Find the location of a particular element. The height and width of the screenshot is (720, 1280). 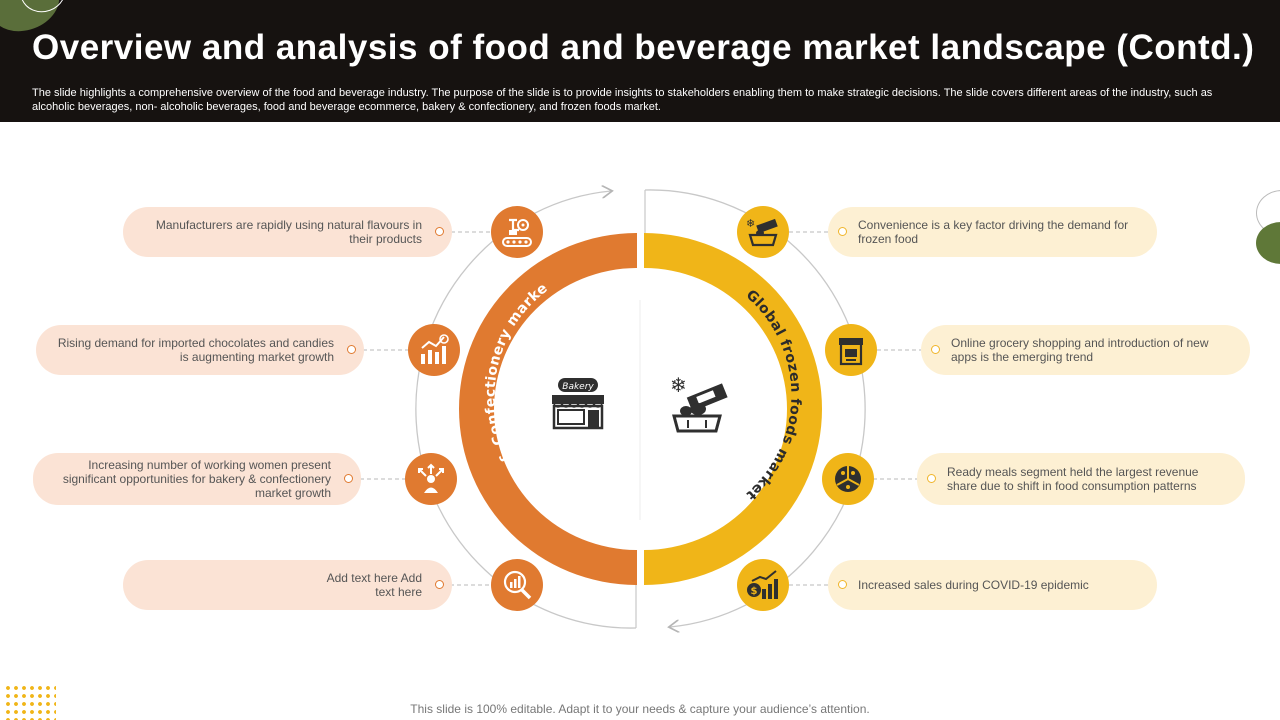

bakery-ring is located at coordinates (548, 409).